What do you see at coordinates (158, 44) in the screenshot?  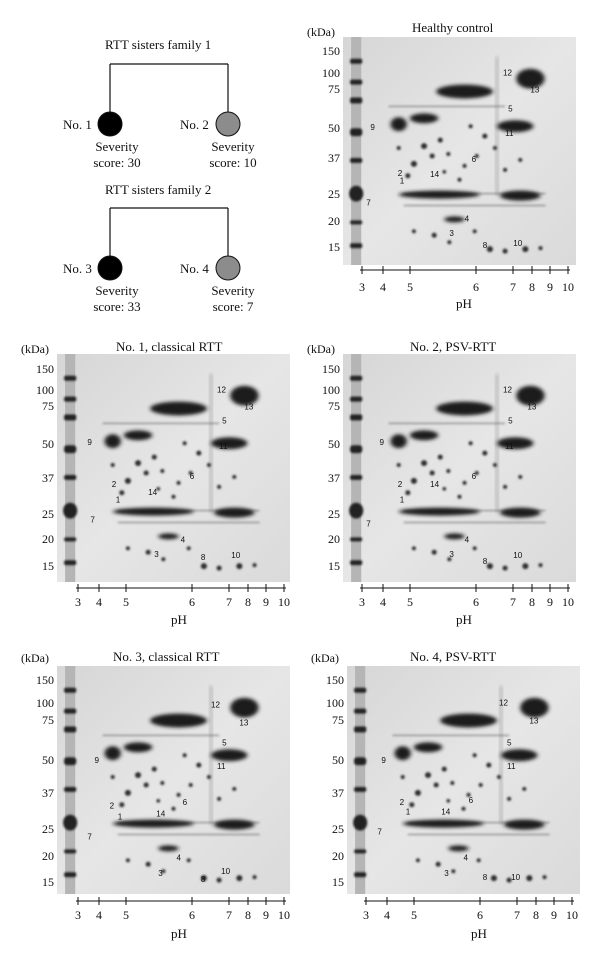 I see `family-1-title: RTT sisters family 1` at bounding box center [158, 44].